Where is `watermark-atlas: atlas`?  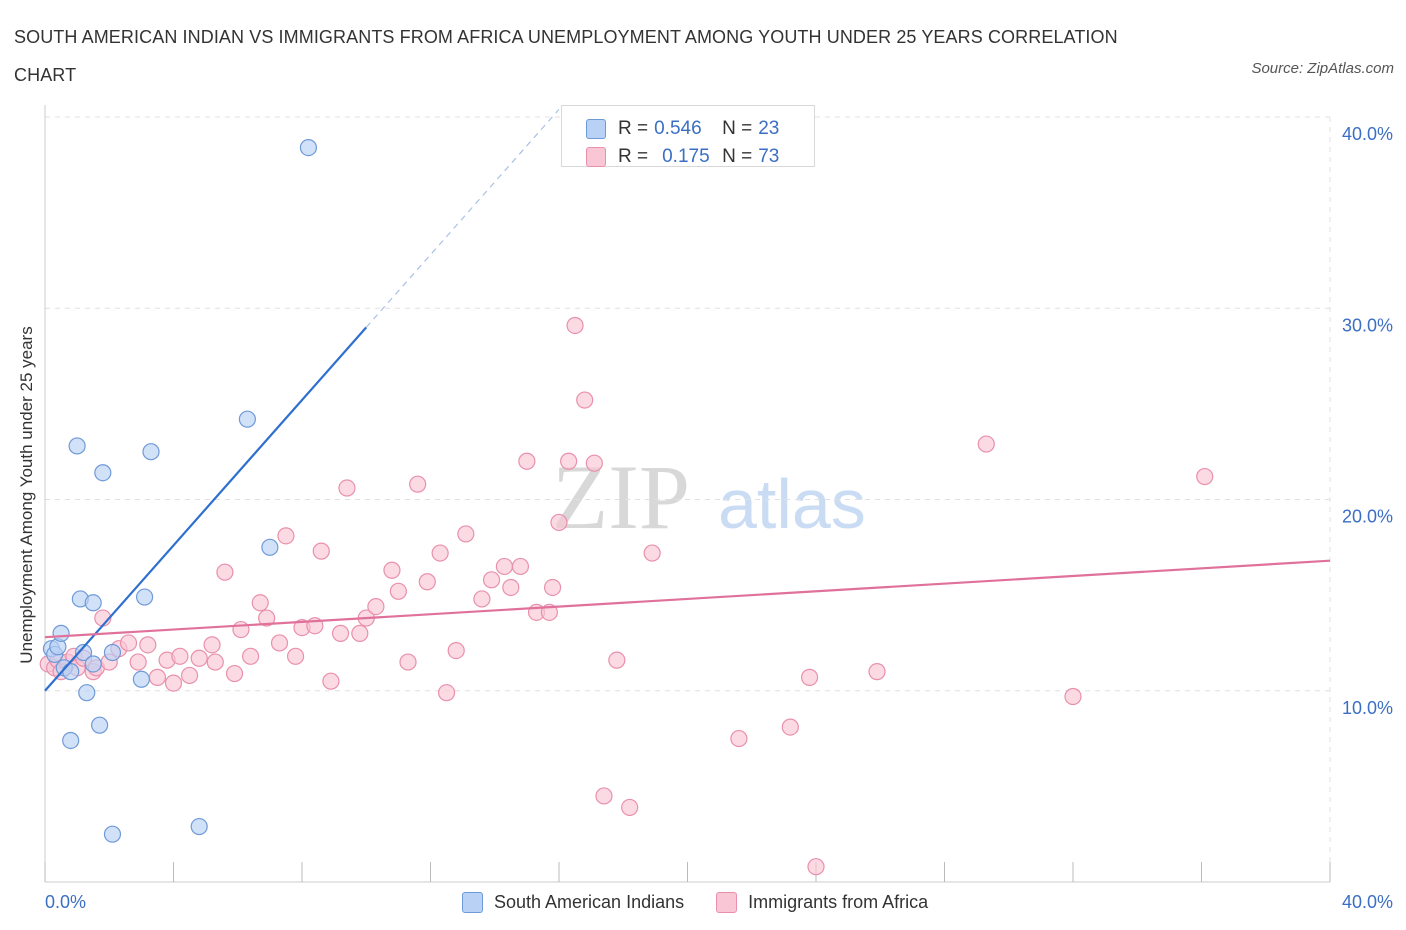
watermark-atlas: atlas is located at coordinates (792, 504).